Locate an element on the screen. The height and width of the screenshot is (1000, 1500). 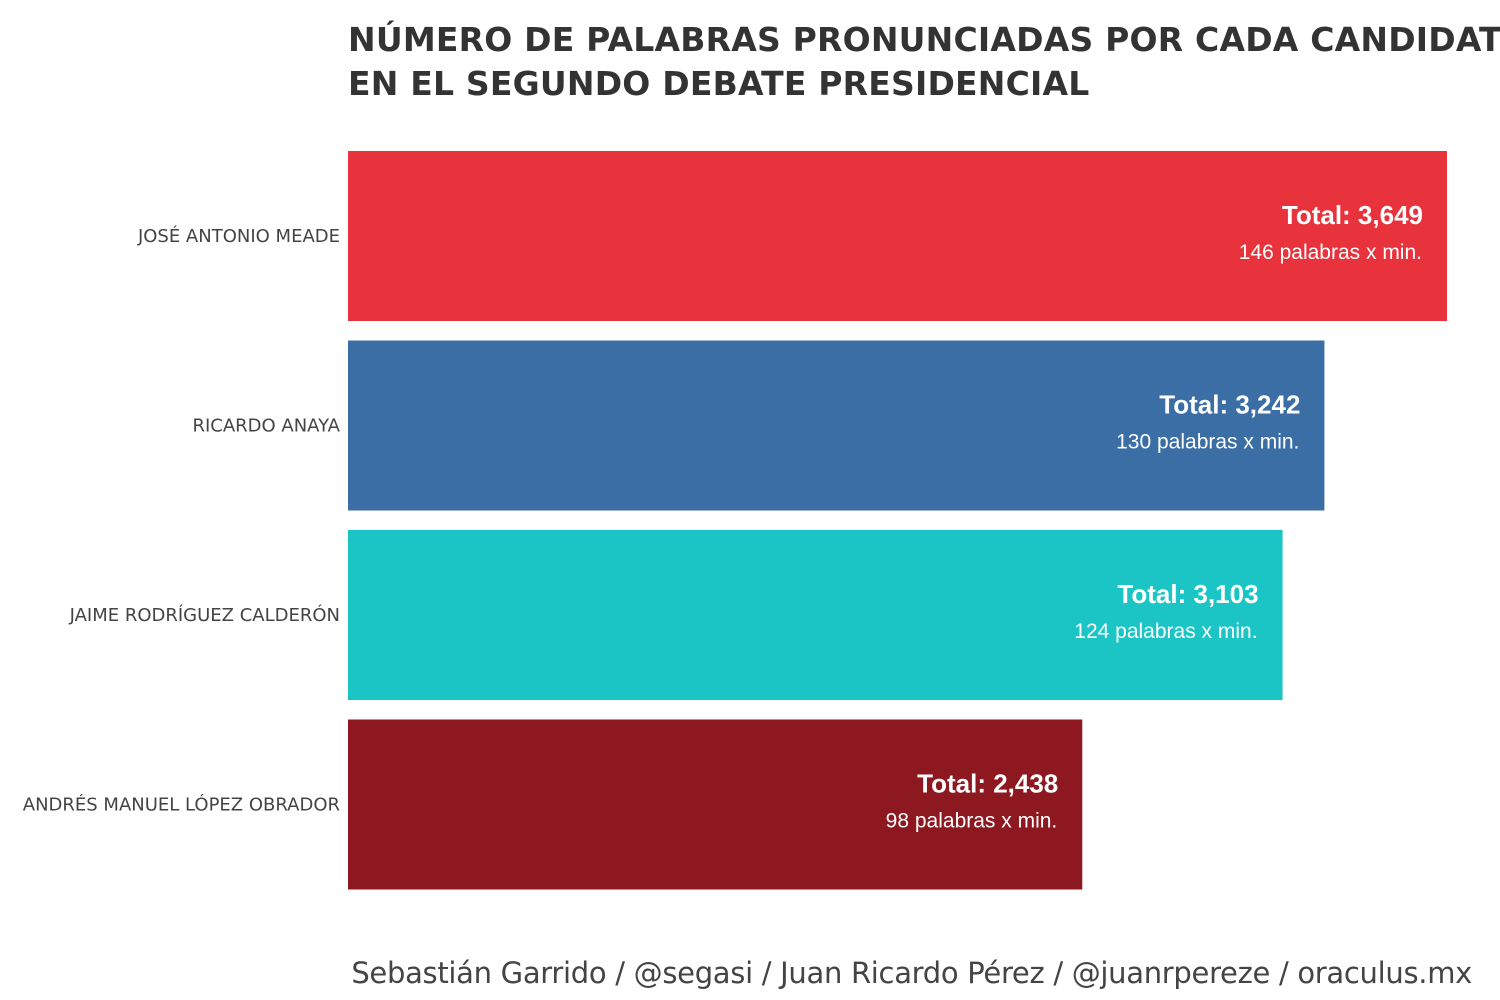
rate-label-2: 130 palabras x min. is located at coordinates (1207, 442).